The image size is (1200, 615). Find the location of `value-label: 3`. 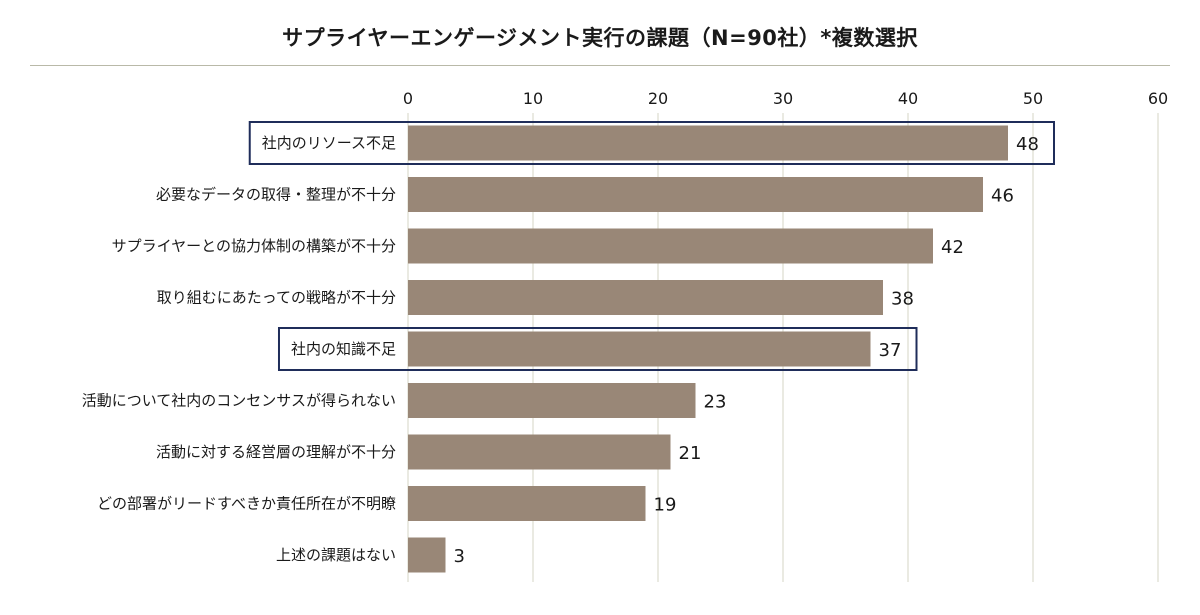

value-label: 3 is located at coordinates (459, 556).